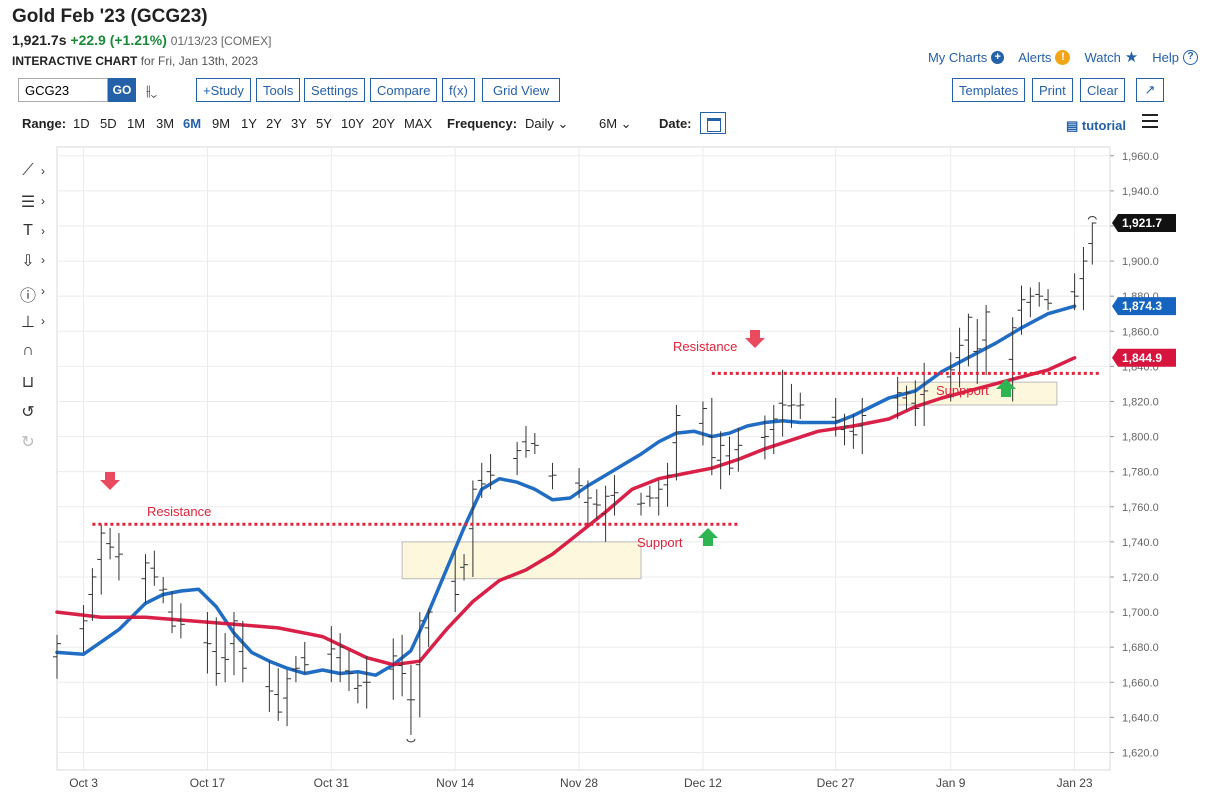 The image size is (1221, 810). Describe the element at coordinates (962, 390) in the screenshot. I see `support-label-2: Suppport` at that location.